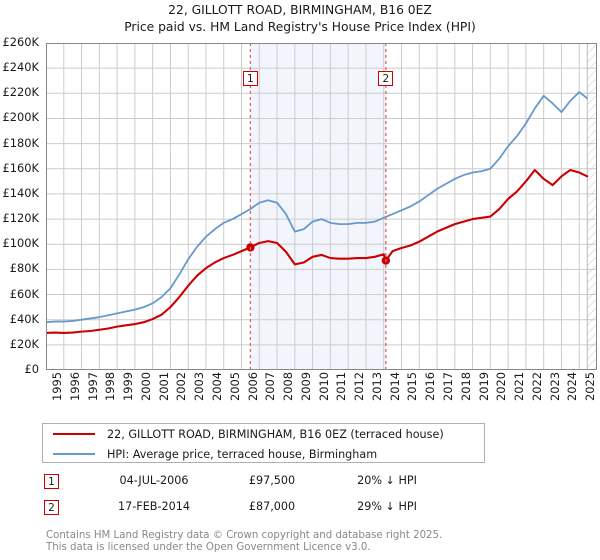  I want to click on transaction-index-1: 1, so click(51, 481).